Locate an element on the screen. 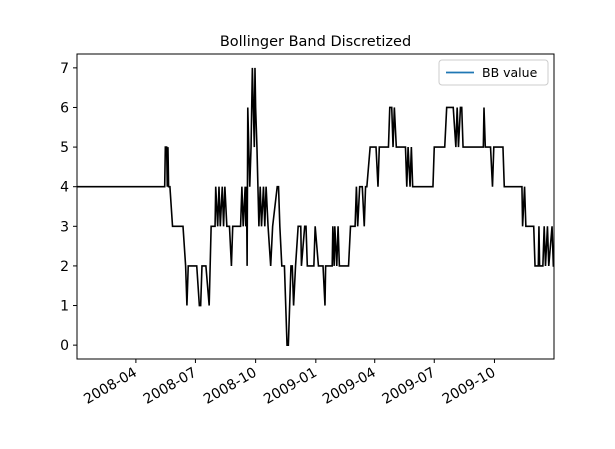  y-axis: 0 1 2 3 4 5 6 7 is located at coordinates (68, 207).